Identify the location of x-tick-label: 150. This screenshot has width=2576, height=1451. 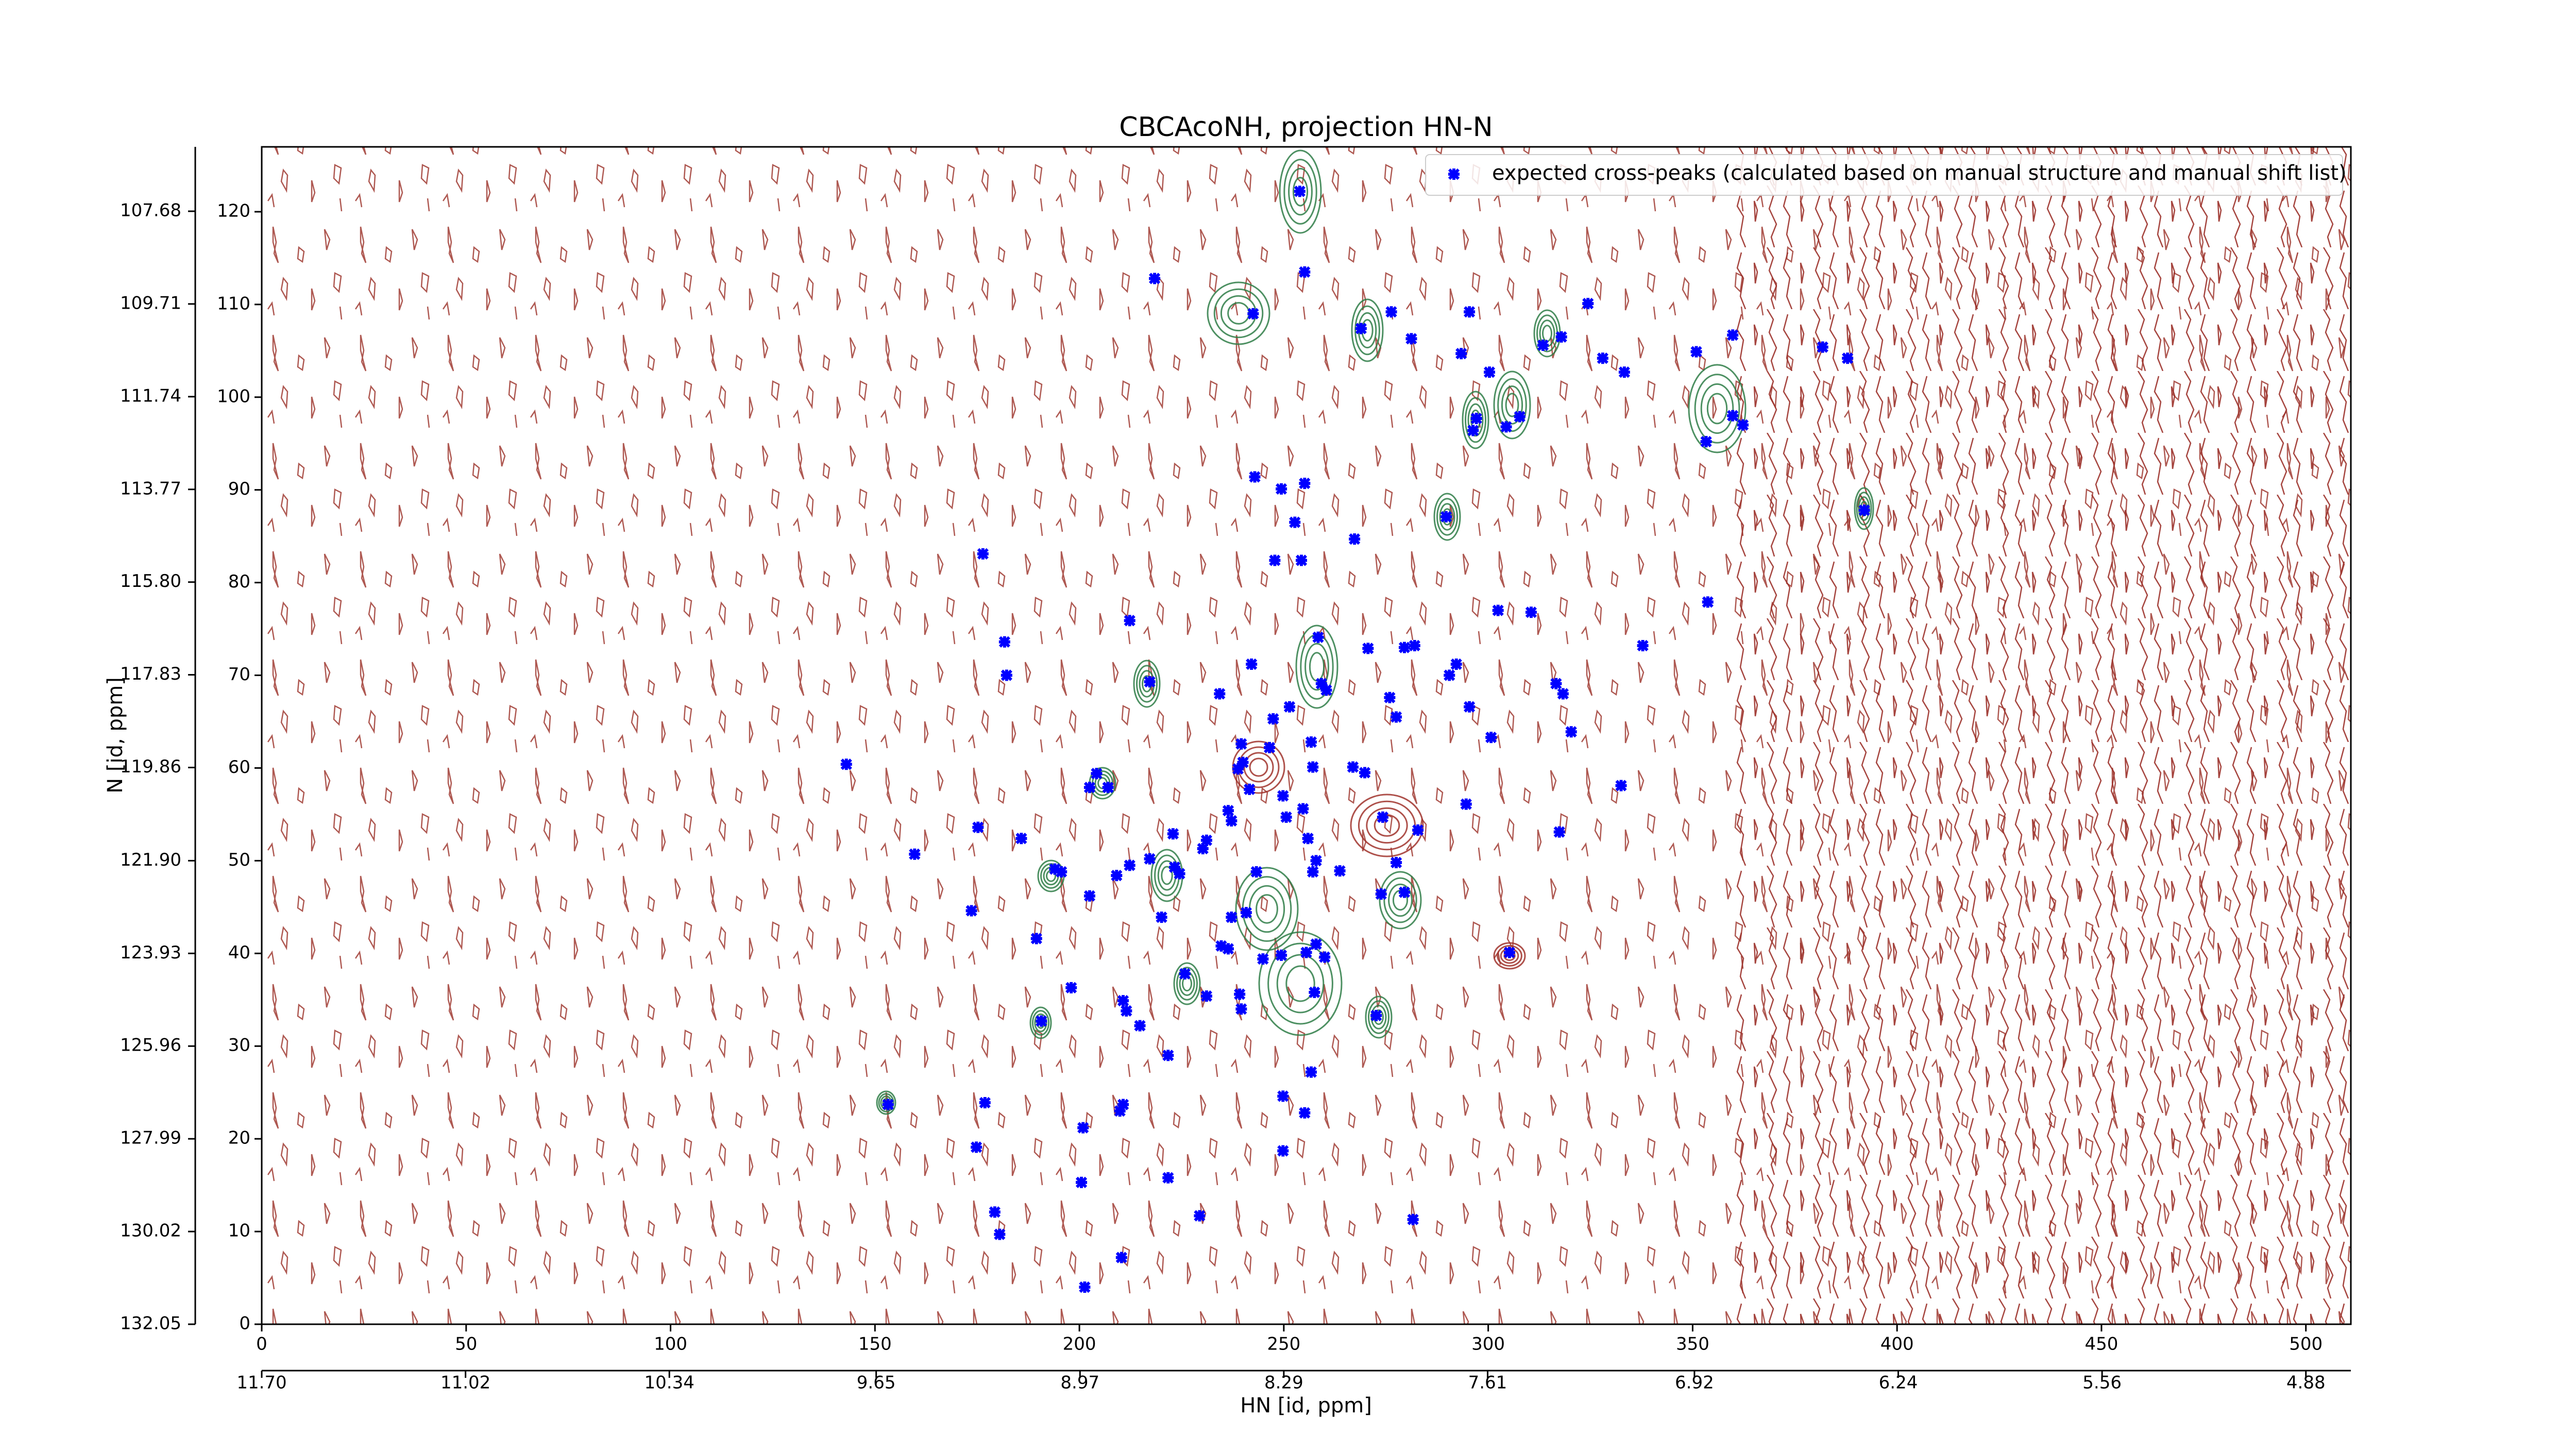
(875, 1344).